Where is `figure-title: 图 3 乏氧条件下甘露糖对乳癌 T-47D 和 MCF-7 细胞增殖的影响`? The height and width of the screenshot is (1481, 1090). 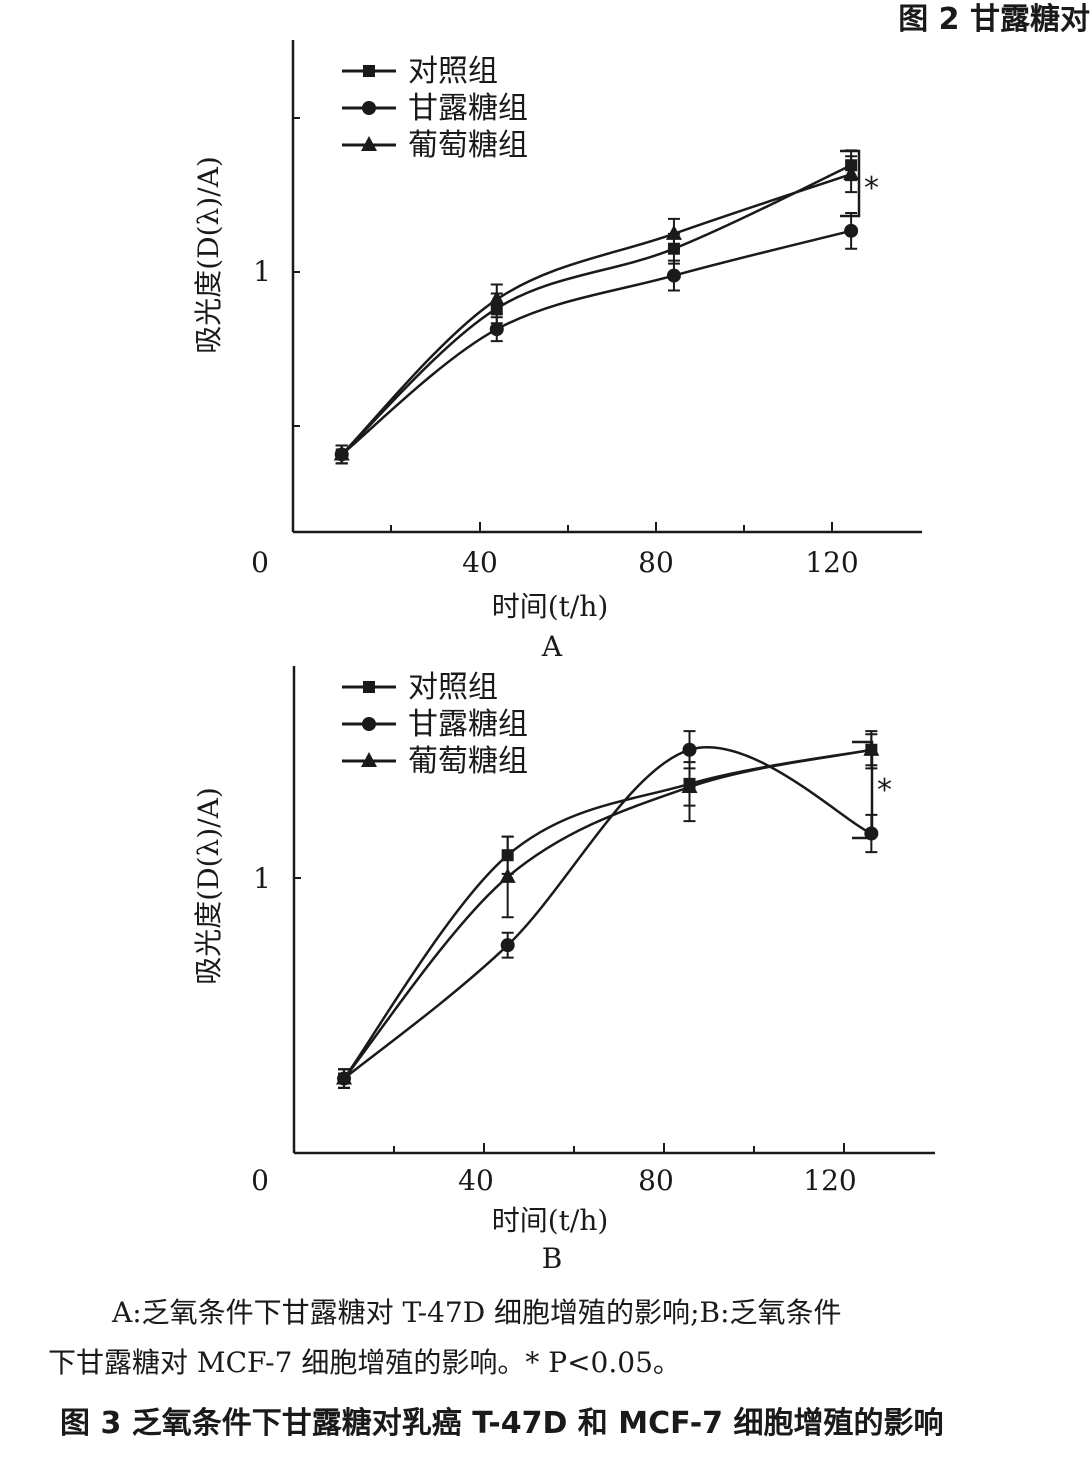 figure-title: 图 3 乏氧条件下甘露糖对乳癌 T-47D 和 MCF-7 细胞增殖的影响 is located at coordinates (502, 1423).